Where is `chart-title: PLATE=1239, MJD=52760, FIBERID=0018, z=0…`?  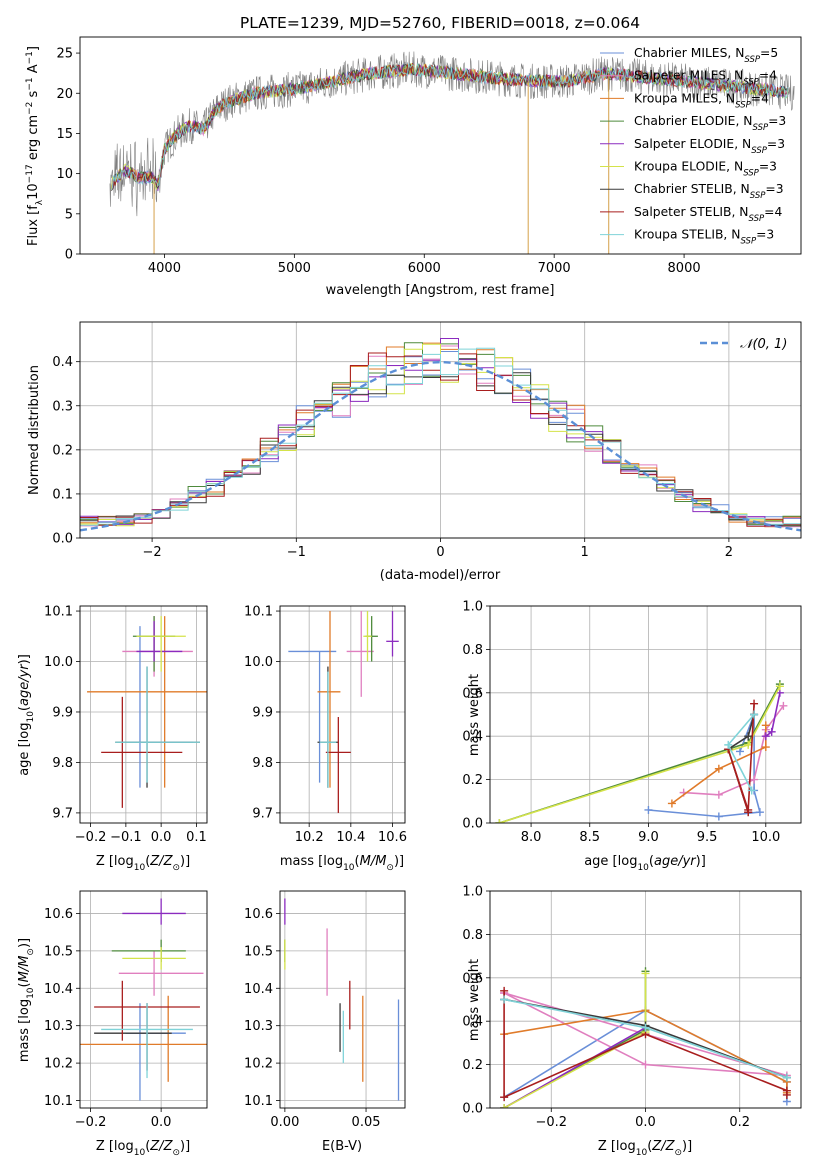 chart-title: PLATE=1239, MJD=52760, FIBERID=0018, z=0… is located at coordinates (440, 23).